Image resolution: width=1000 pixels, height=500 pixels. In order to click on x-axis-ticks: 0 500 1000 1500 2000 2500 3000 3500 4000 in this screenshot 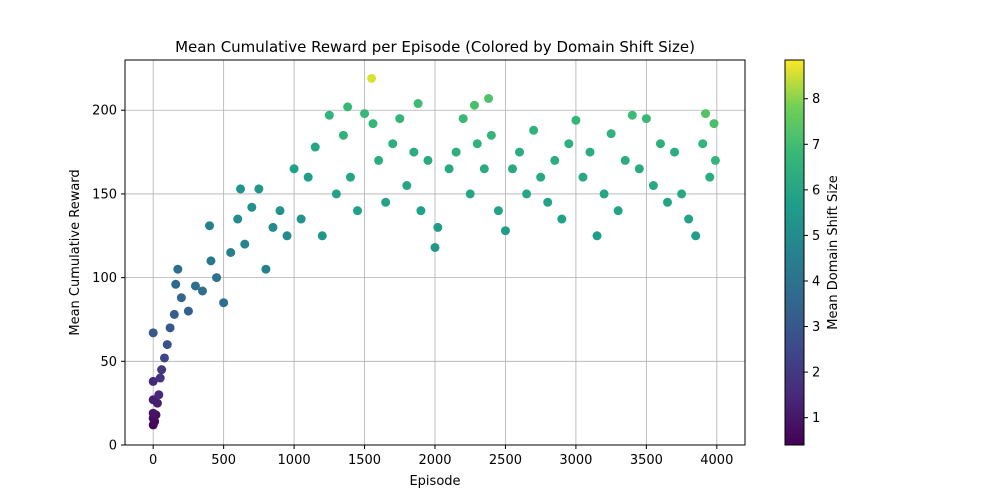, I will do `click(441, 456)`.